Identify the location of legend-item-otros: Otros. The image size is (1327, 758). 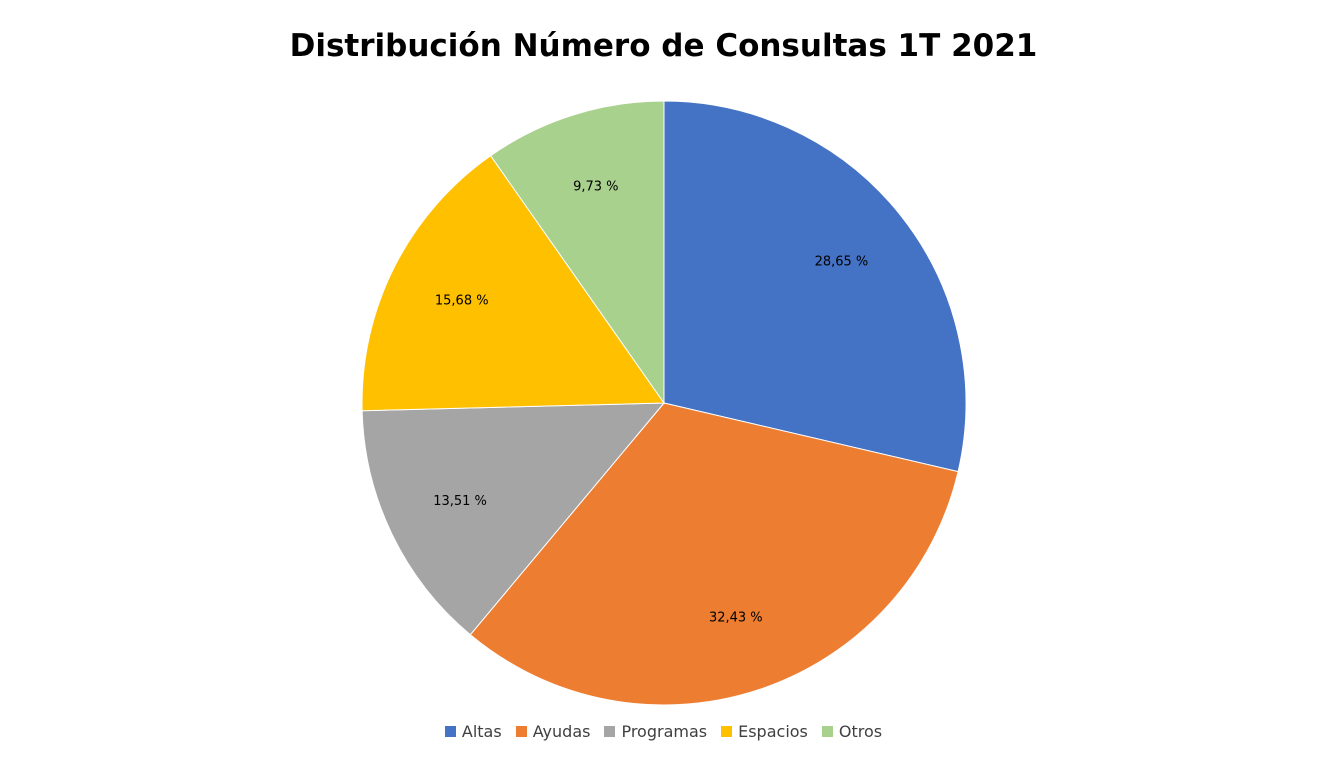
(852, 731).